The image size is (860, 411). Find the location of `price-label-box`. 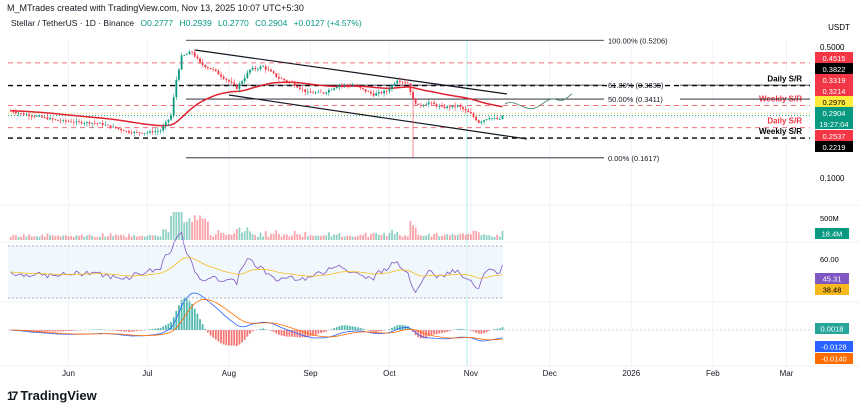

price-label-box is located at coordinates (834, 101).